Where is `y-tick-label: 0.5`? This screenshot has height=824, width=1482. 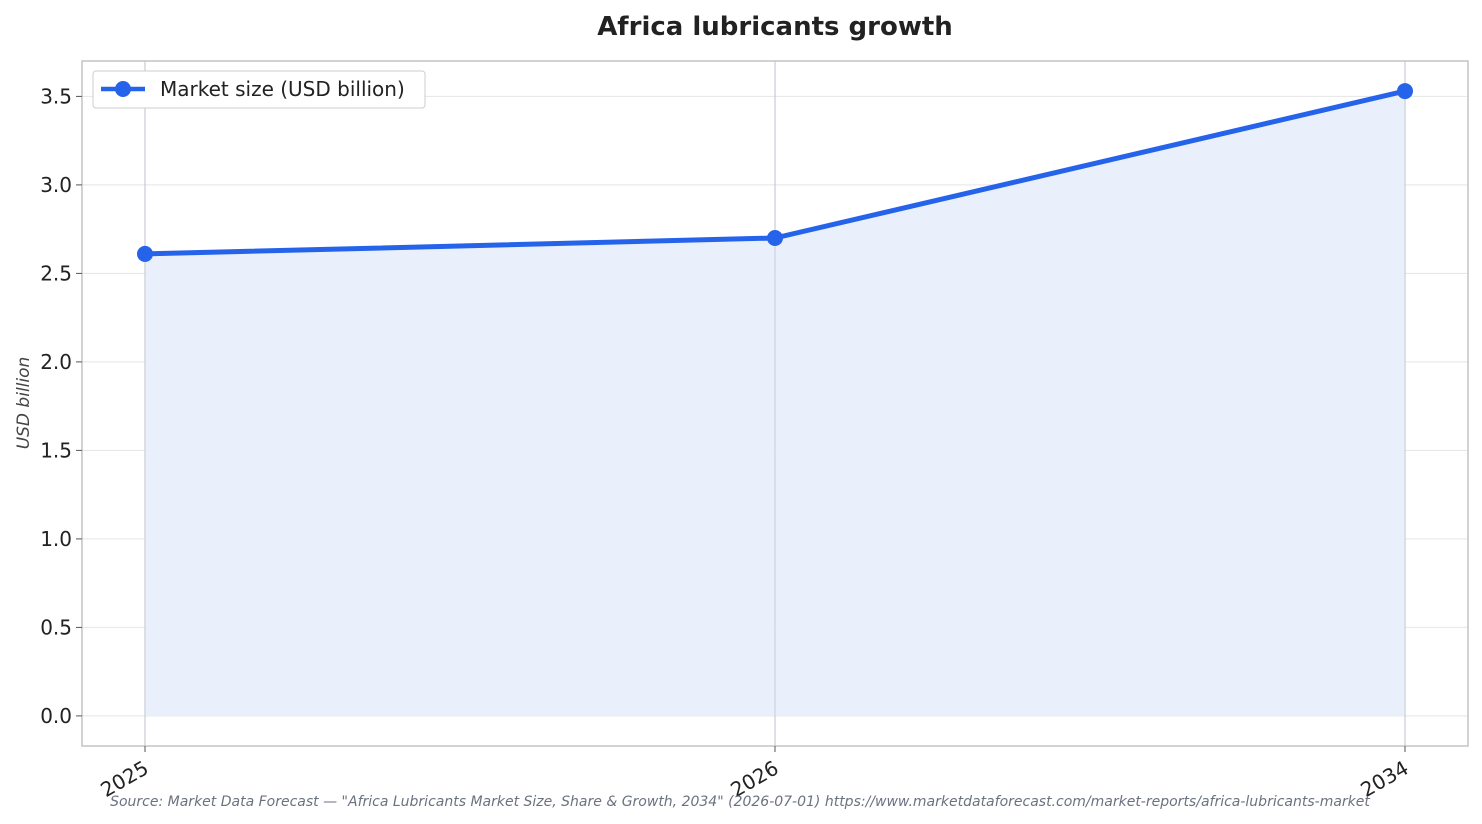
y-tick-label: 0.5 is located at coordinates (56, 627).